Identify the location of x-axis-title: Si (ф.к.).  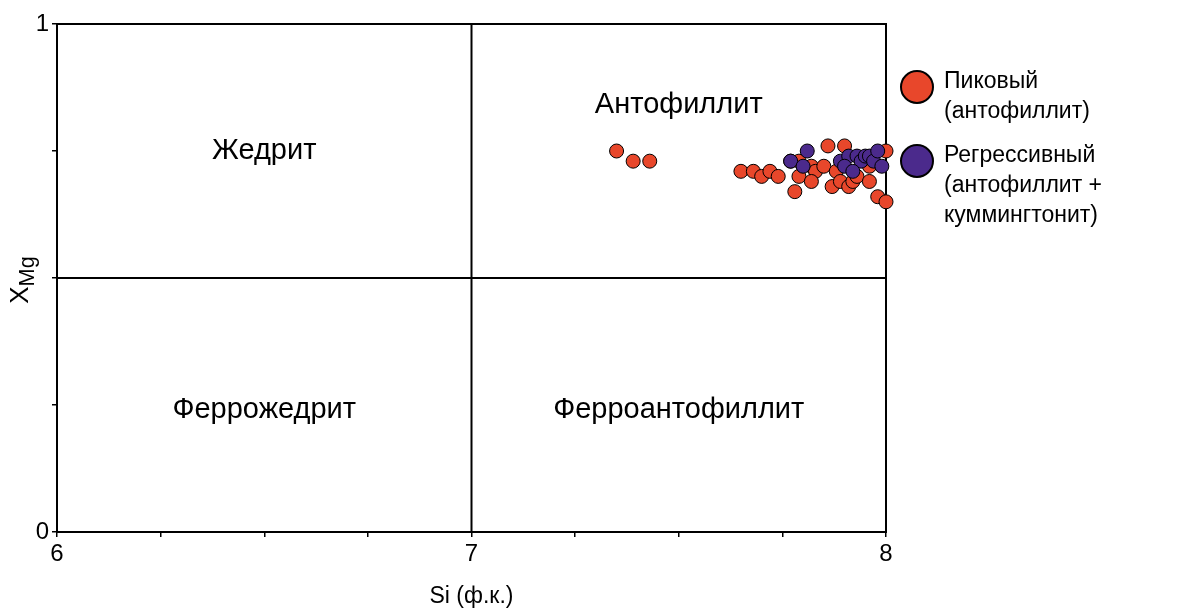
(471, 594).